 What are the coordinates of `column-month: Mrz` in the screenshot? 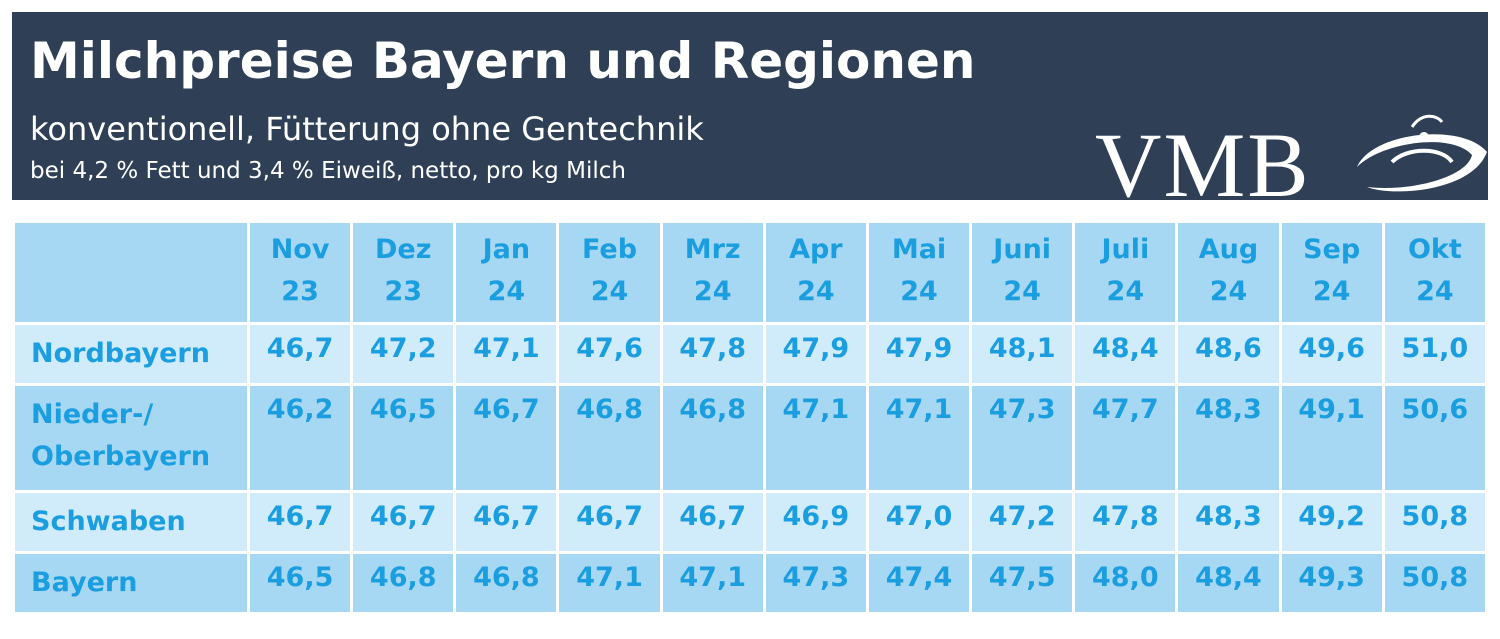 It's located at (712, 249).